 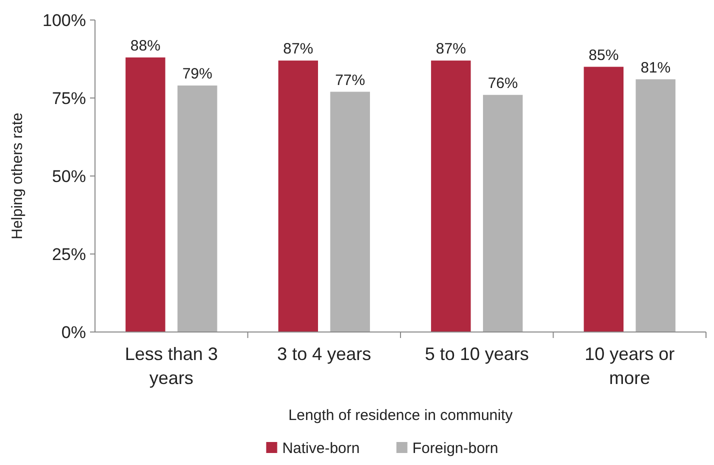 What do you see at coordinates (69, 254) in the screenshot?
I see `y-tick-label: 25%` at bounding box center [69, 254].